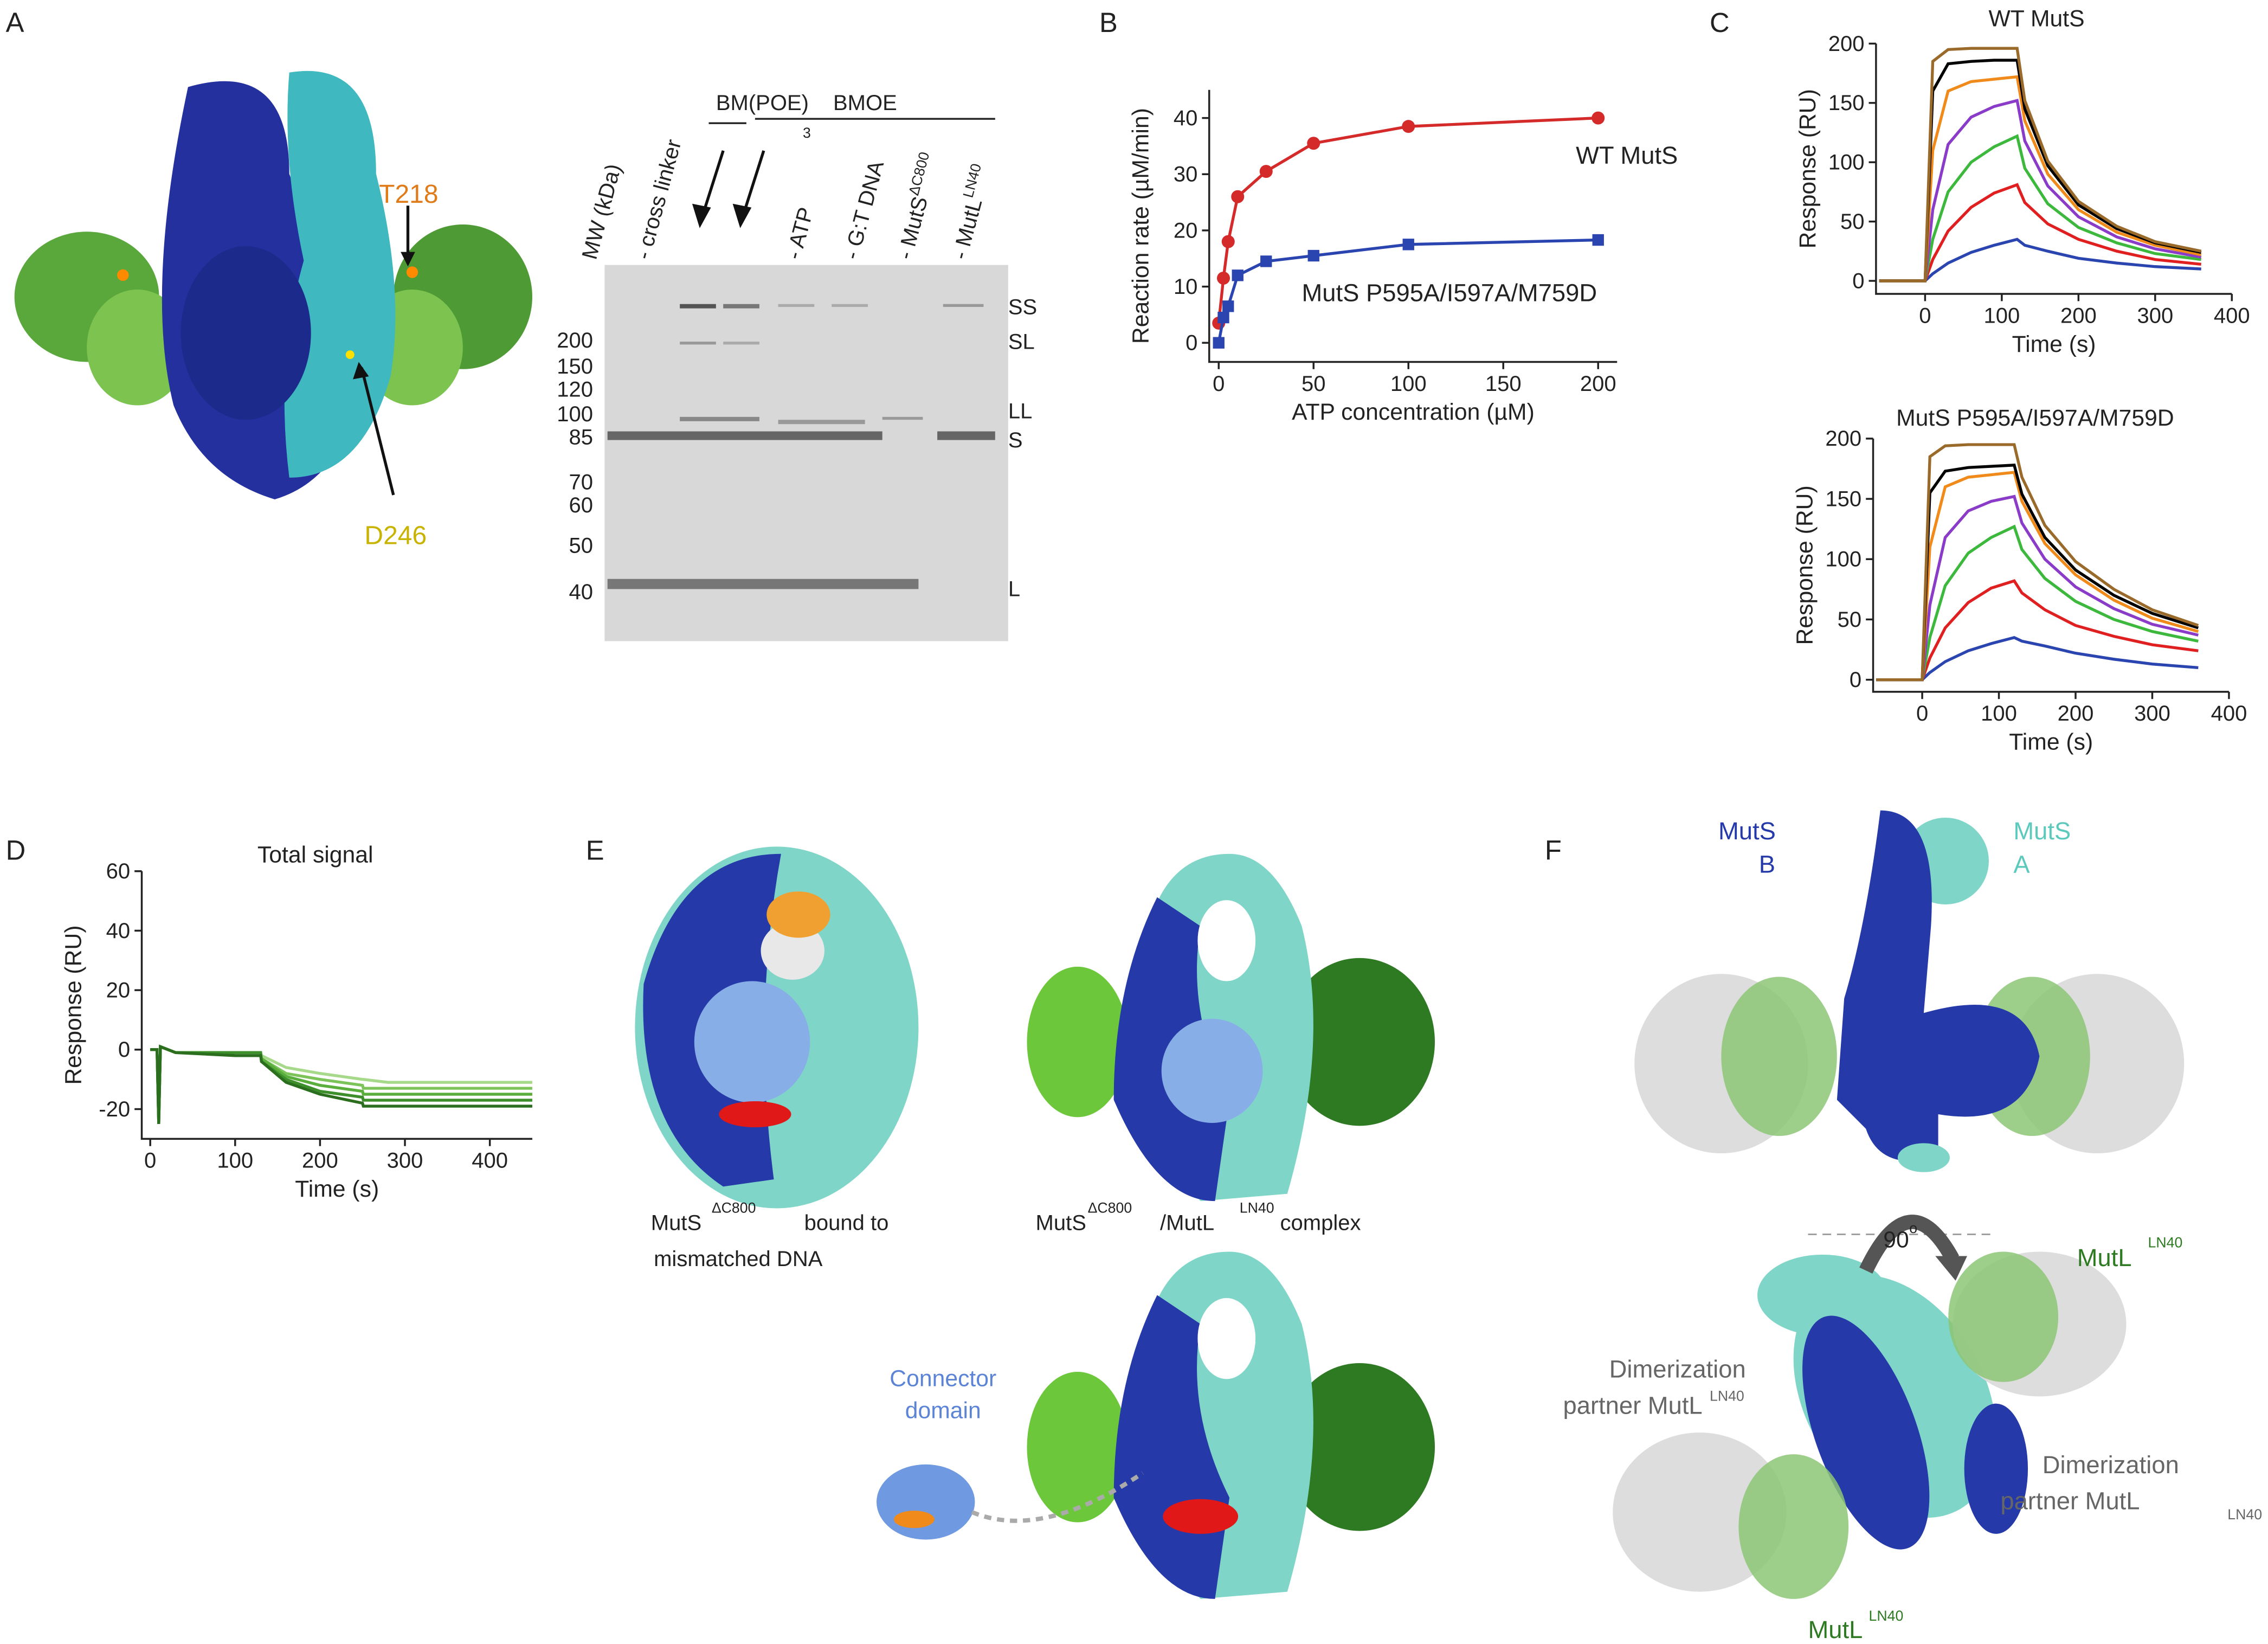 The height and width of the screenshot is (1644, 2268). Describe the element at coordinates (1846, 44) in the screenshot. I see `y-tick-label: 200` at that location.